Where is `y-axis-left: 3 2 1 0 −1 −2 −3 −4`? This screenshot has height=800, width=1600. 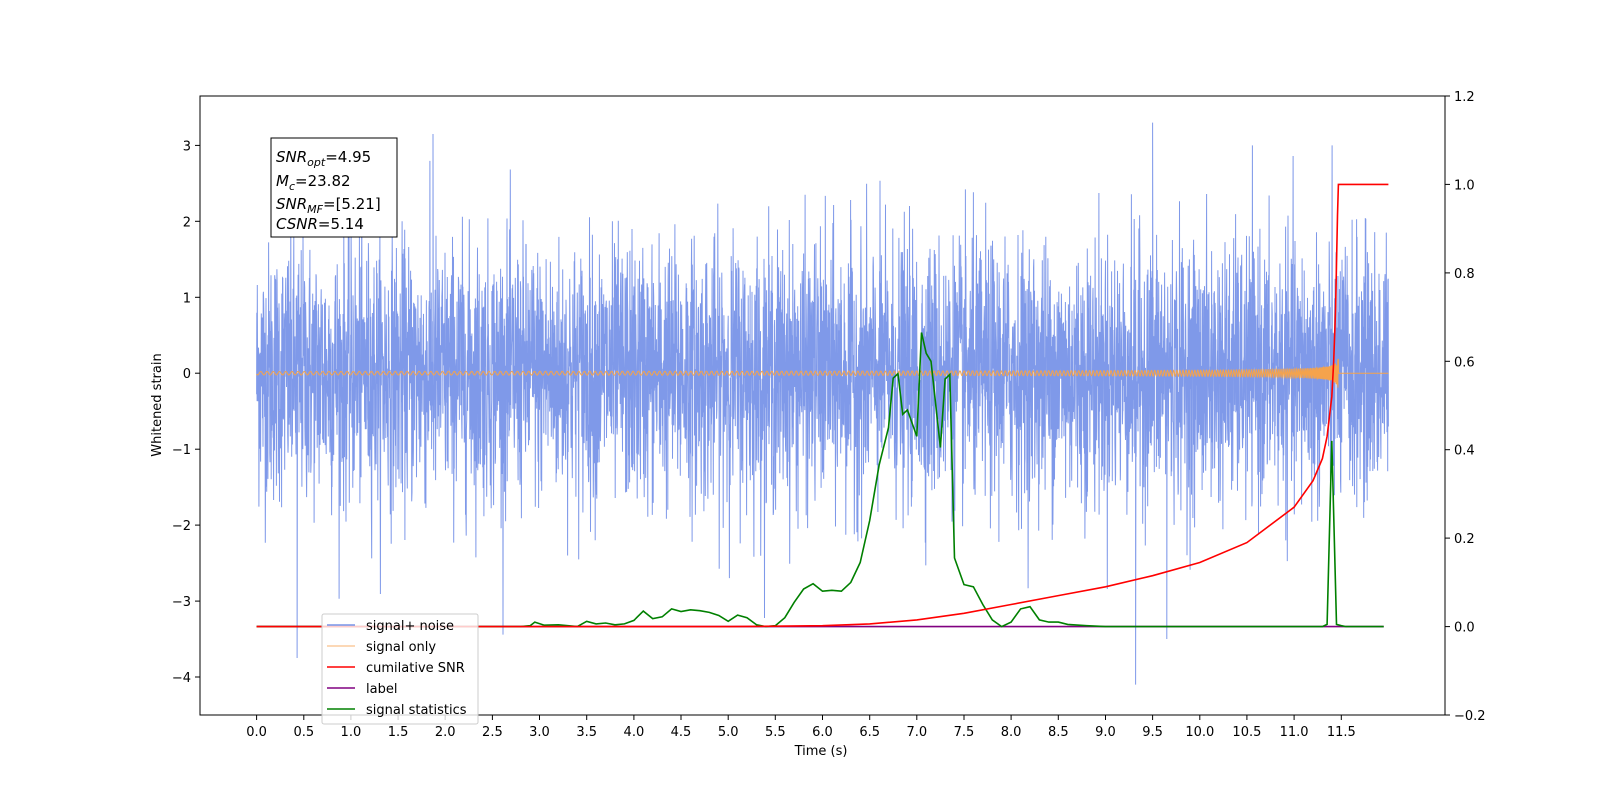
y-axis-left: 3 2 1 0 −1 −2 −3 −4 is located at coordinates (186, 412).